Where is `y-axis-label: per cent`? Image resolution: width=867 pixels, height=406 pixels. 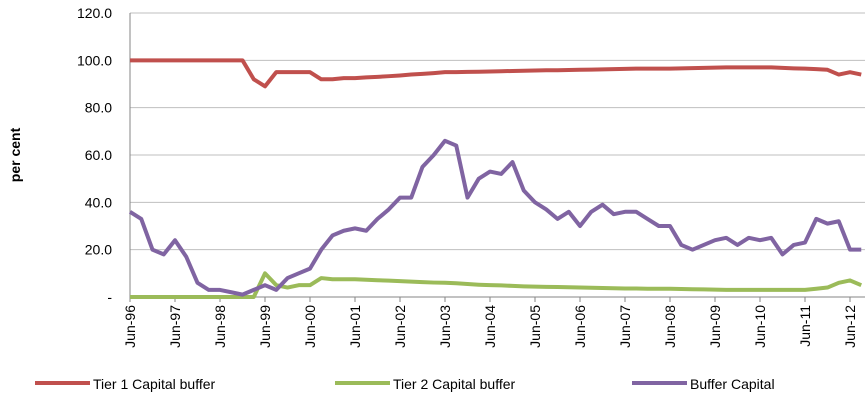
y-axis-label: per cent is located at coordinates (15, 154).